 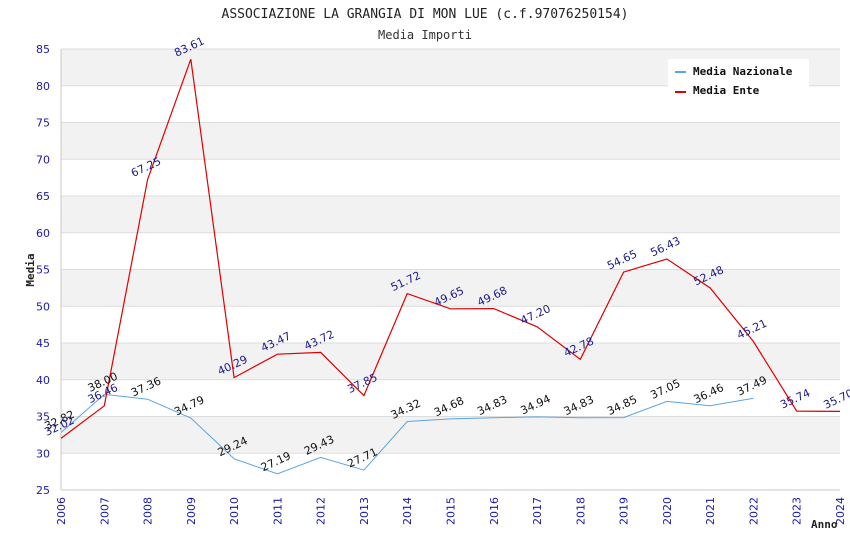 I want to click on y-tick-label: 65, so click(x=43, y=196).